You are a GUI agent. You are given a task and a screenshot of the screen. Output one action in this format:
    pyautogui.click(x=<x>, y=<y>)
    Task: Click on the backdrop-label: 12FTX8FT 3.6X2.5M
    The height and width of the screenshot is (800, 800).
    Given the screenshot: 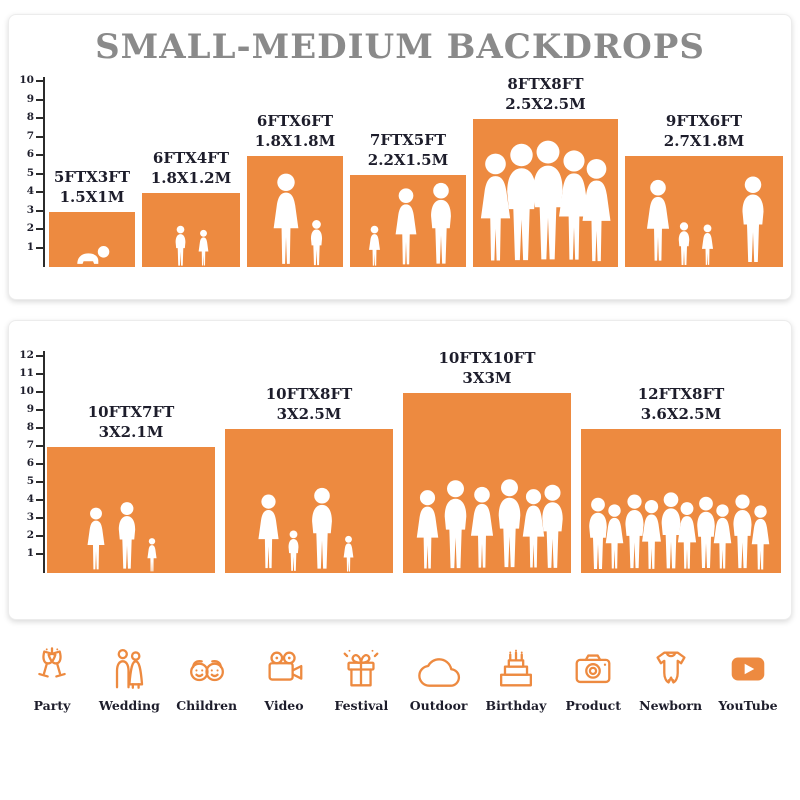 What is the action you would take?
    pyautogui.click(x=681, y=404)
    